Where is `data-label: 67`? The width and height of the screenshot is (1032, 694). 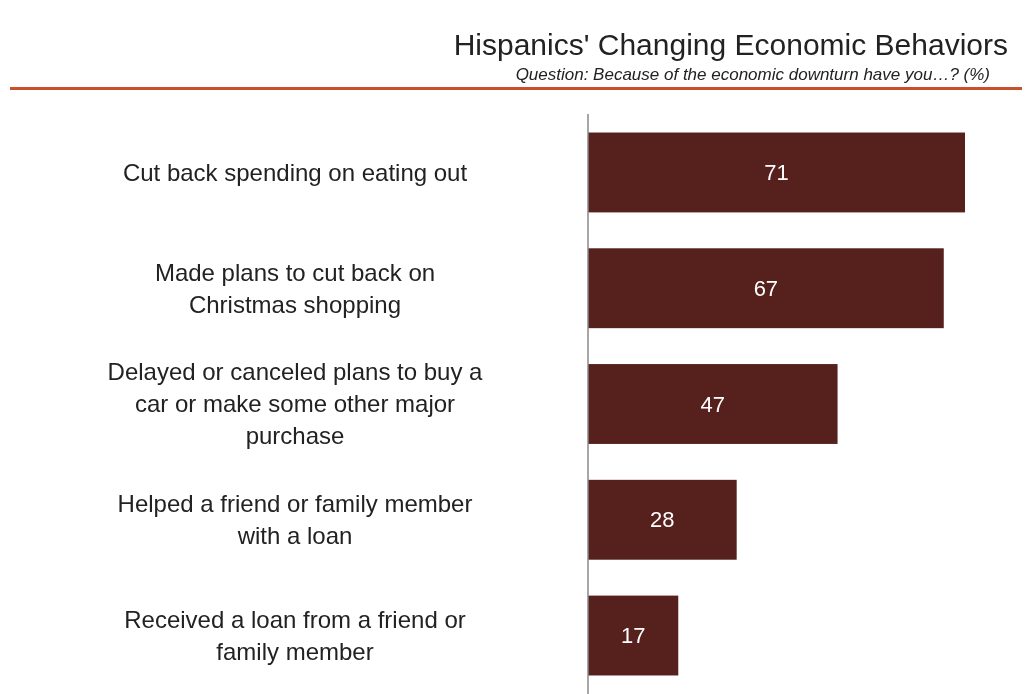
data-label: 67 is located at coordinates (766, 288).